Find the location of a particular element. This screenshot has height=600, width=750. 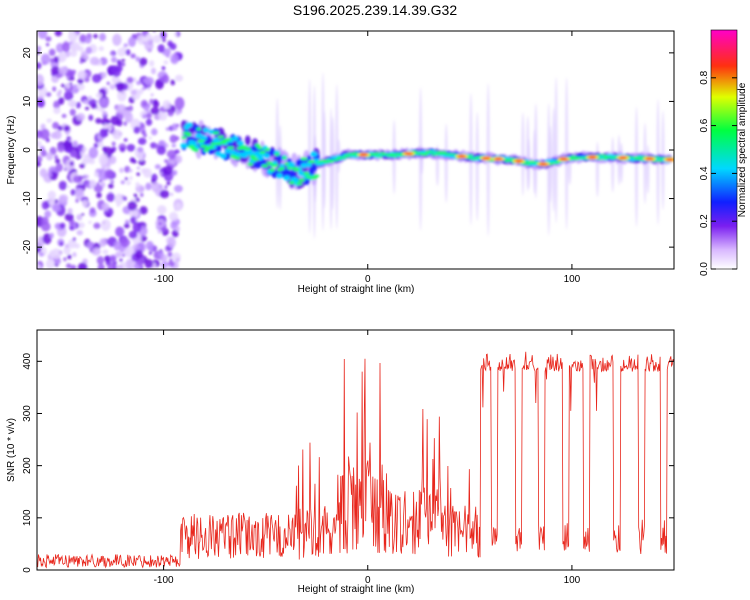

colorbar-tick-label: 0.2 is located at coordinates (704, 221).